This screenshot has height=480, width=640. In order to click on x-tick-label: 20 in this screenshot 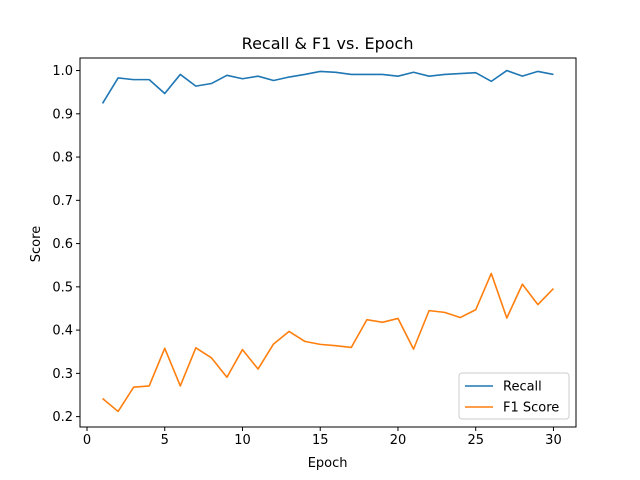, I will do `click(398, 440)`.